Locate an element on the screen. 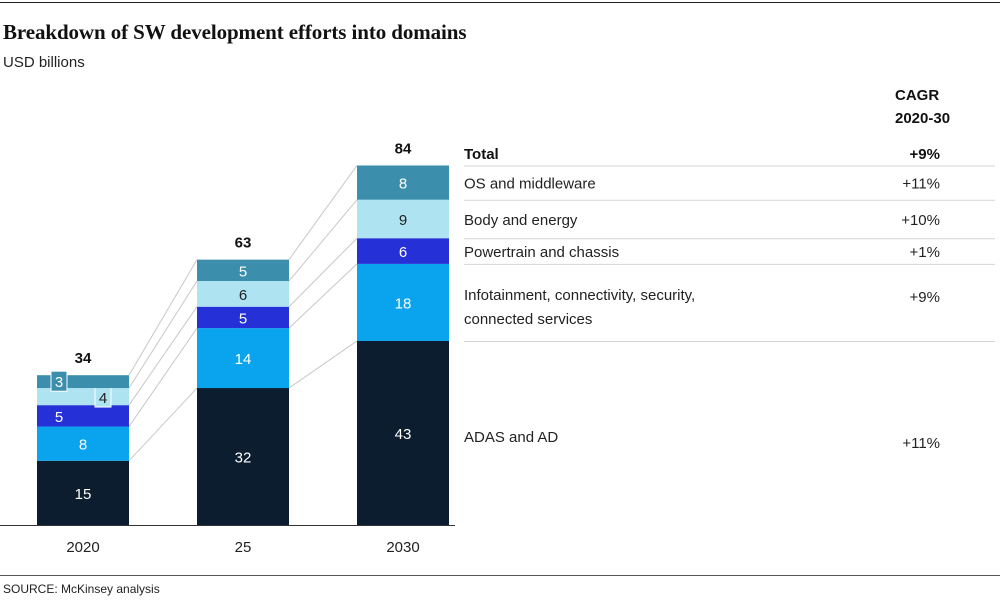 This screenshot has height=602, width=1000. value-label: 9 is located at coordinates (403, 220).